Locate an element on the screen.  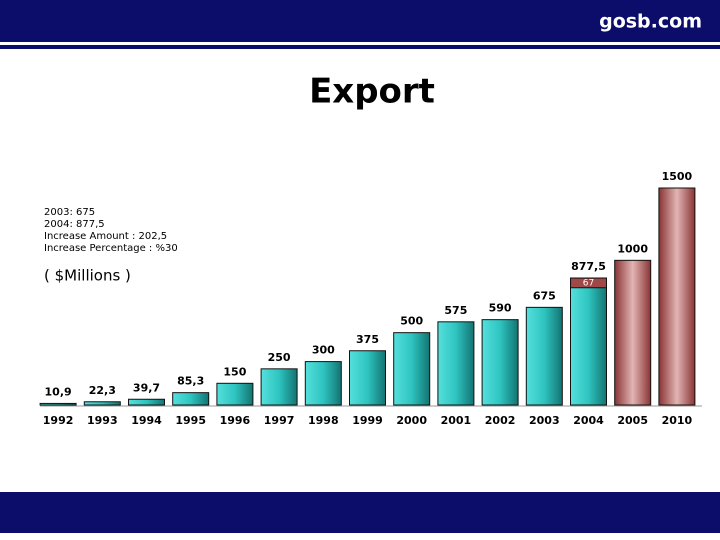
note: 2004: 877,5 is located at coordinates (74, 224).